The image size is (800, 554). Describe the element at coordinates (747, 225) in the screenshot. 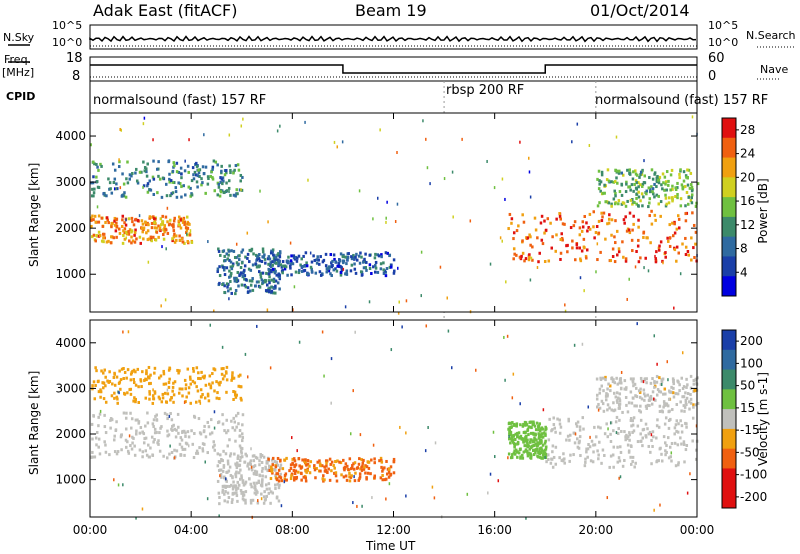

I see `power-panel-colorbar-tick-label: 12` at that location.